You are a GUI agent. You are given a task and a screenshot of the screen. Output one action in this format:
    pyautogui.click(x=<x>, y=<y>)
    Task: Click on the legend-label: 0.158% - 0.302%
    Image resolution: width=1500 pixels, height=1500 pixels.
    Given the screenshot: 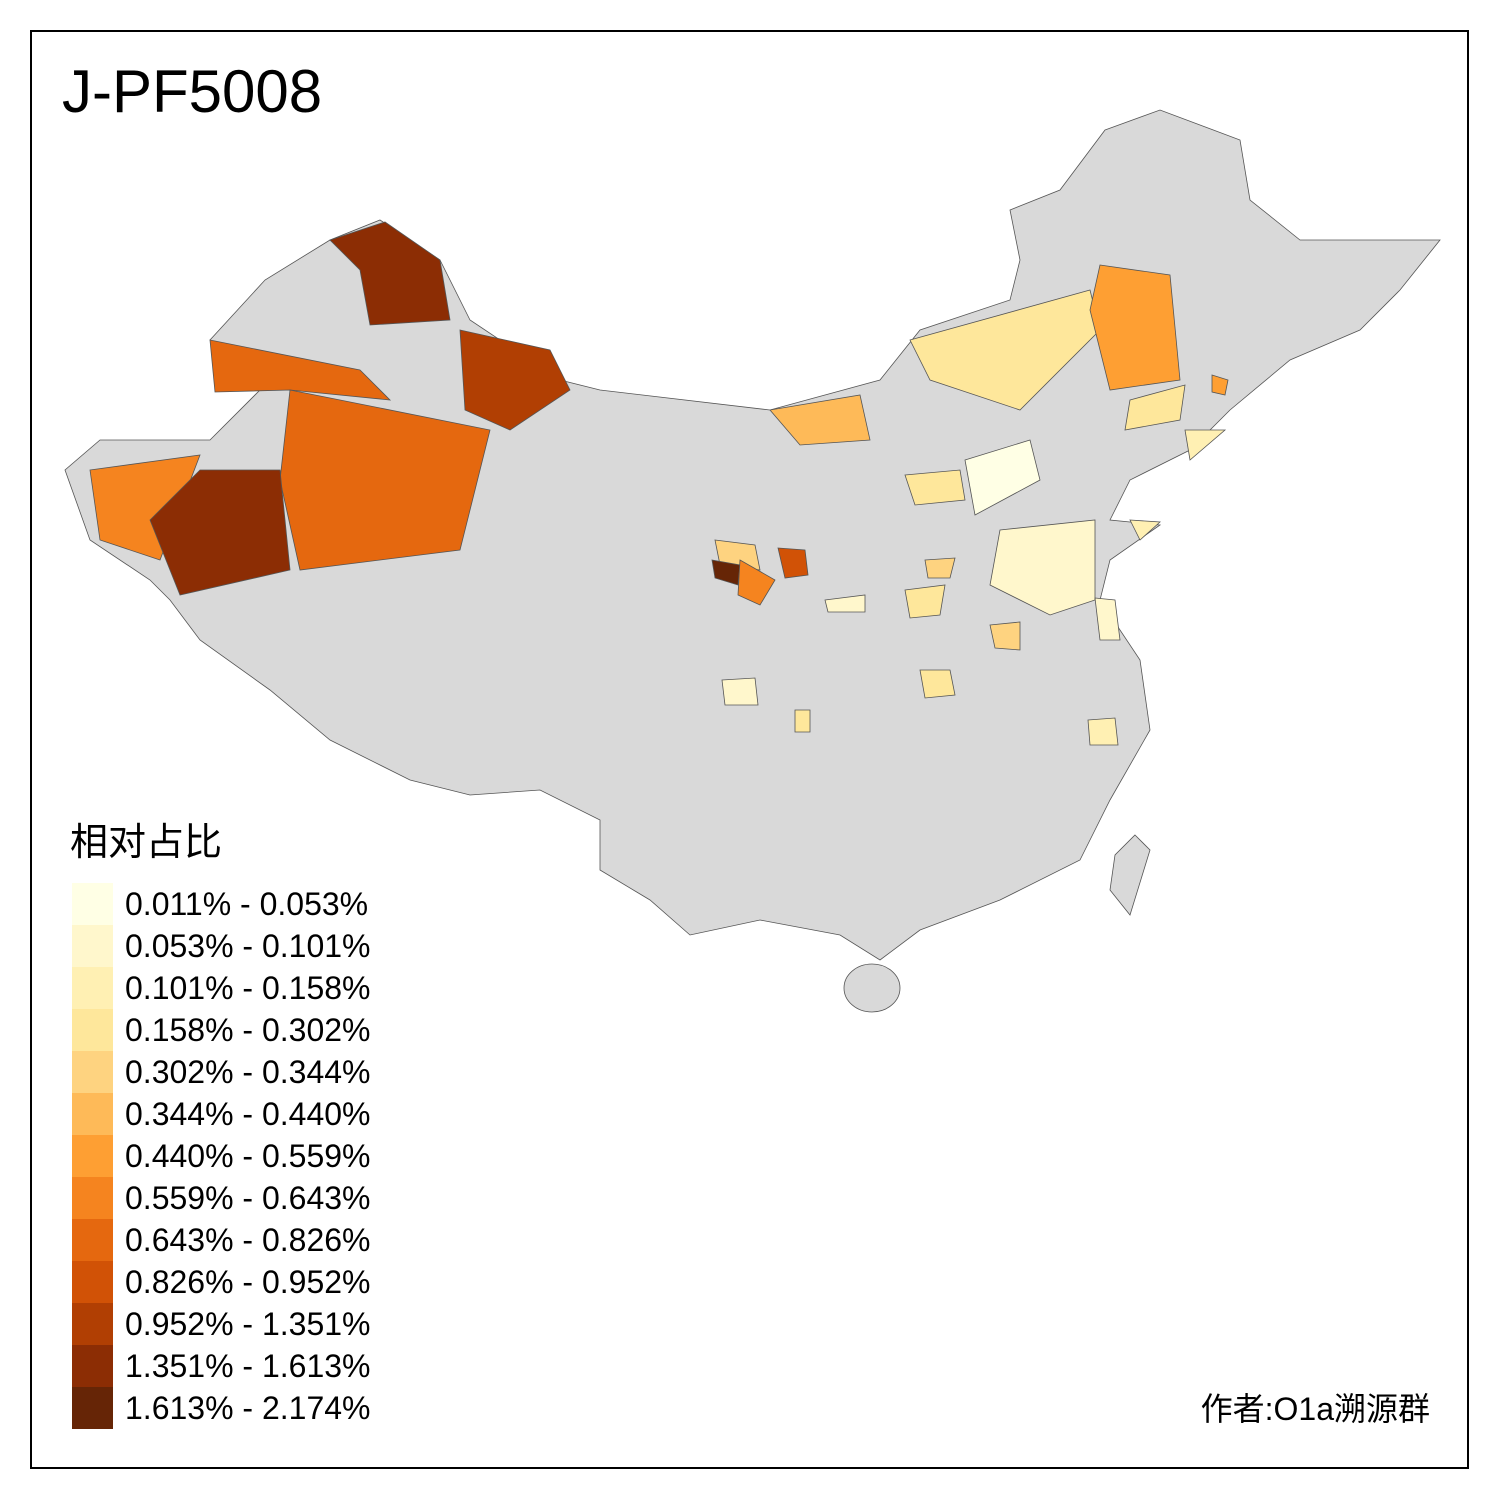 What is the action you would take?
    pyautogui.click(x=248, y=1030)
    